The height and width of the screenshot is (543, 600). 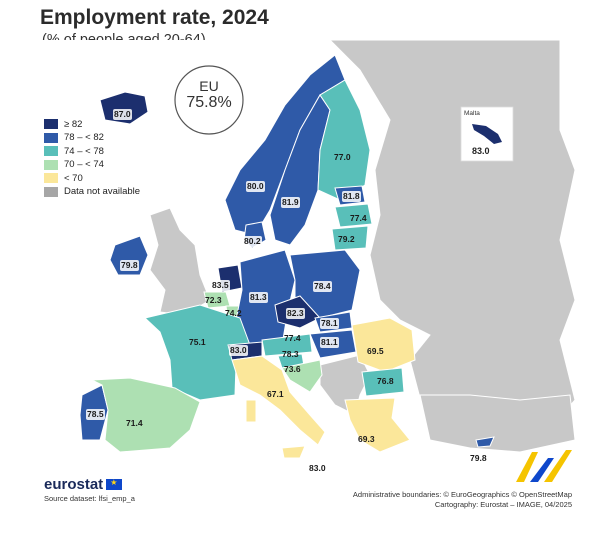 I want to click on legend-item: ≥ 82, so click(x=92, y=124).